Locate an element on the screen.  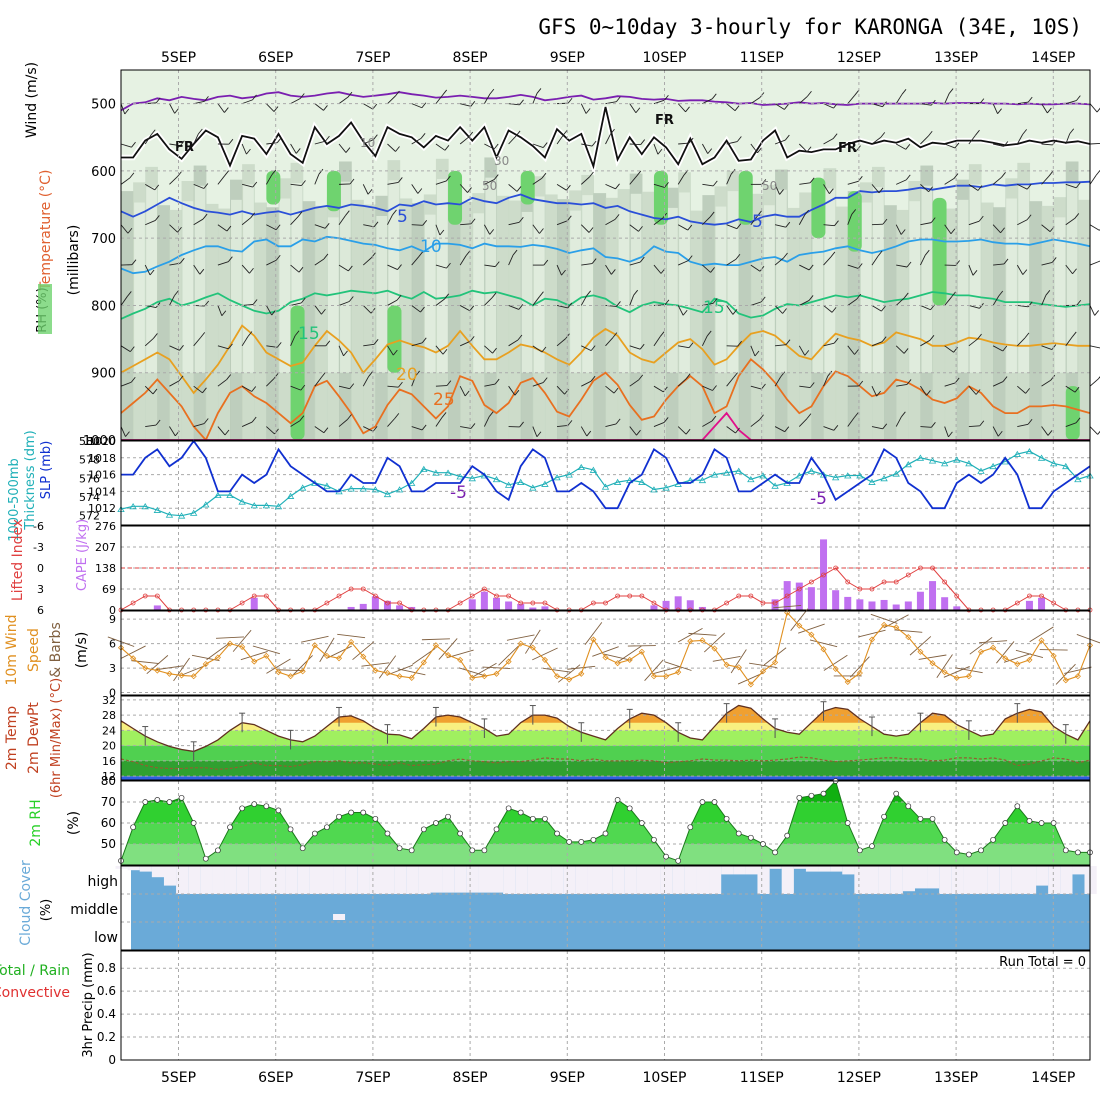
cape-tick: 69 is located at coordinates (109, 589).